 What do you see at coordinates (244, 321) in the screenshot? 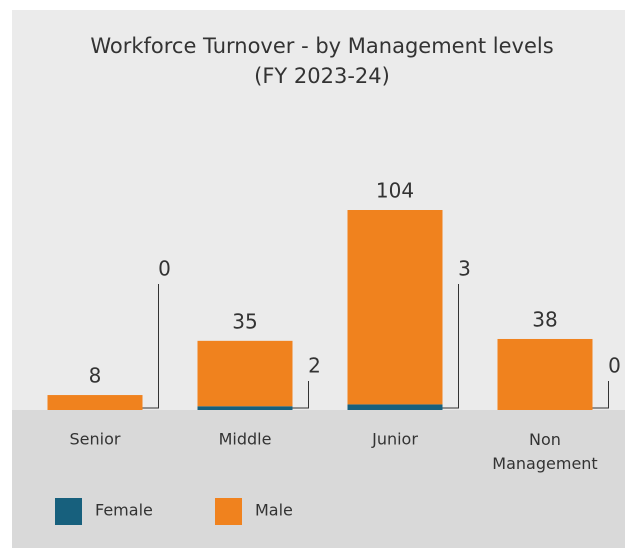
I see `value-label: 35` at bounding box center [244, 321].